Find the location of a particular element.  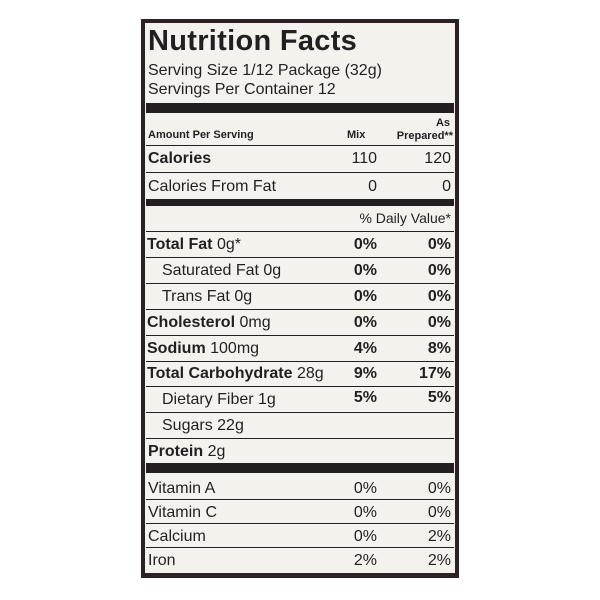

nutrient-sodium: Sodium 100mg is located at coordinates (203, 349).